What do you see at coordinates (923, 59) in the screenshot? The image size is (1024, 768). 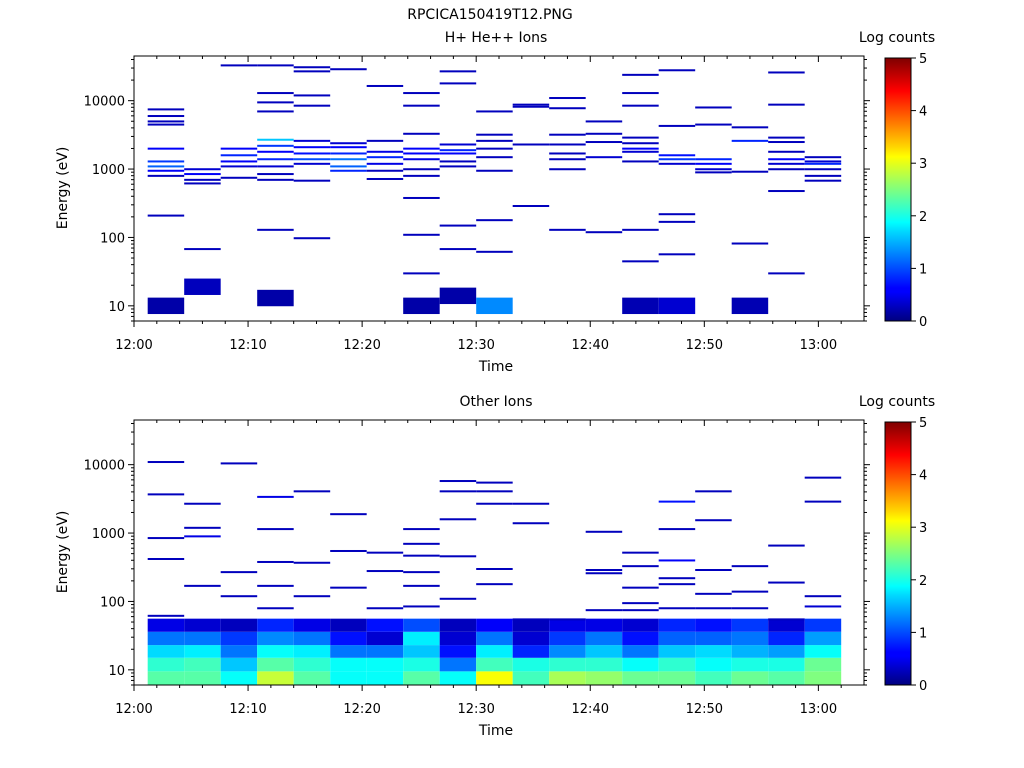 I see `colorbar-tick-label: 5` at bounding box center [923, 59].